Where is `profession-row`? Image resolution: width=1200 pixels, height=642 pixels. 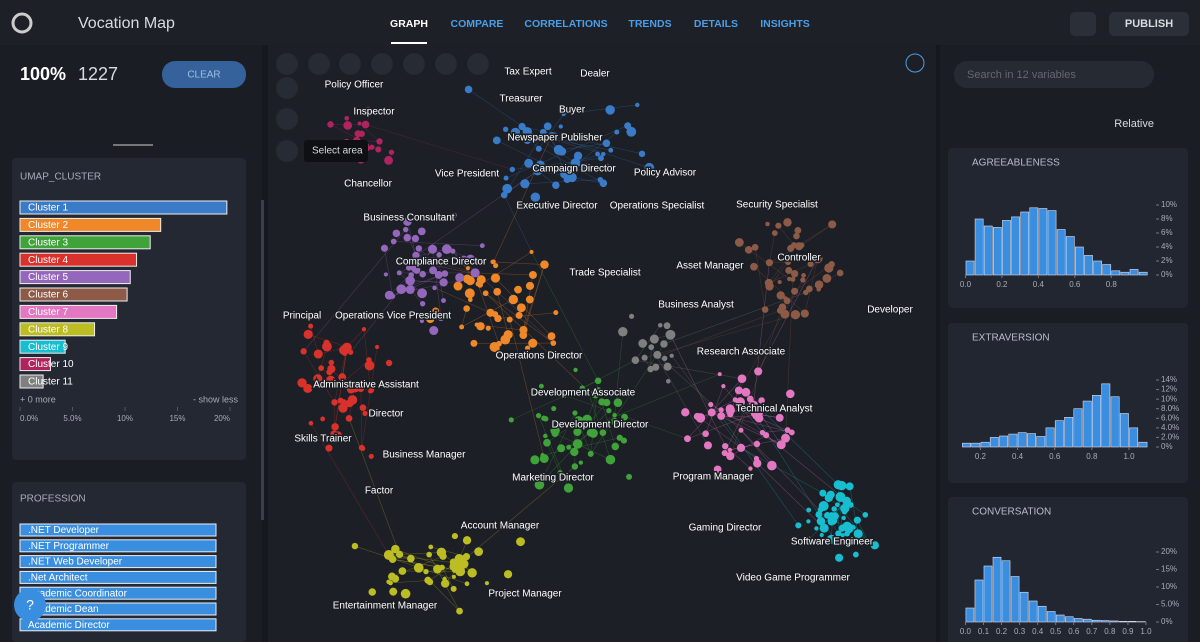 profession-row is located at coordinates (118, 562).